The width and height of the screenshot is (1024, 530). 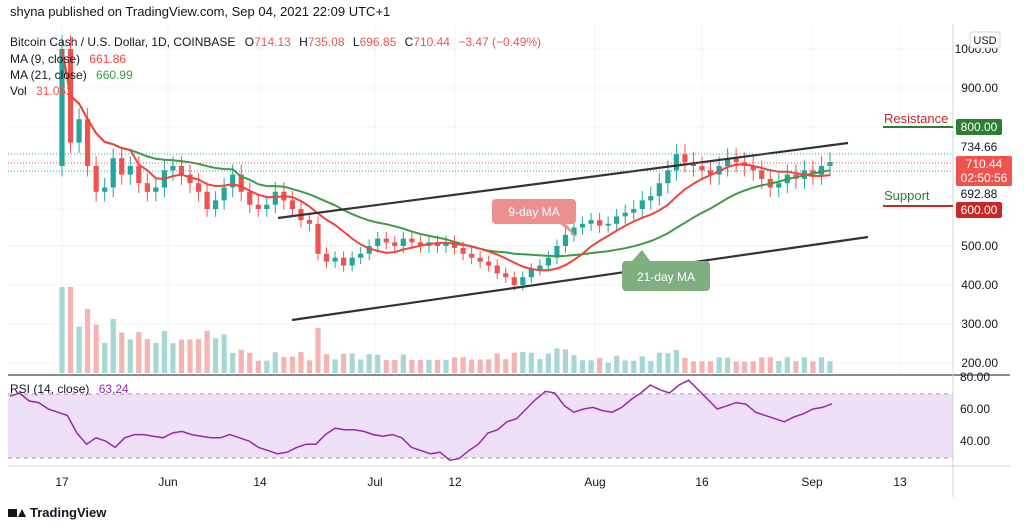 What do you see at coordinates (563, 180) in the screenshot?
I see `channel-upper-trendline` at bounding box center [563, 180].